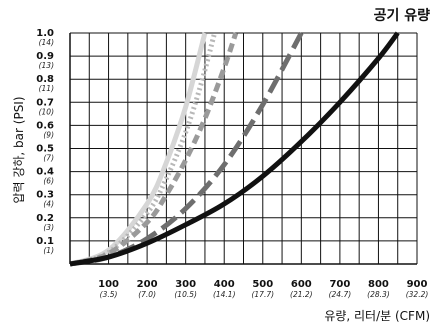  What do you see at coordinates (224, 294) in the screenshot?
I see `x-tick-sublabel: (14.1)` at bounding box center [224, 294].